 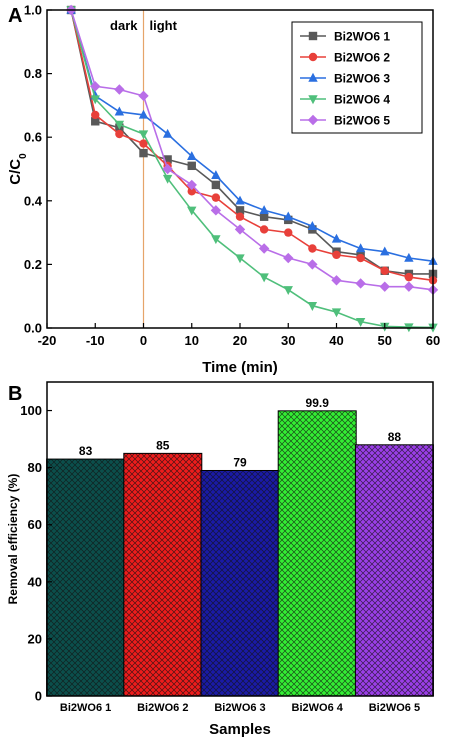 I want to click on legend: Bi2WO6 1 Bi2WO6 2 Bi2WO6 3 Bi2WO6 4 Bi2WO6 5, so click(x=357, y=77).